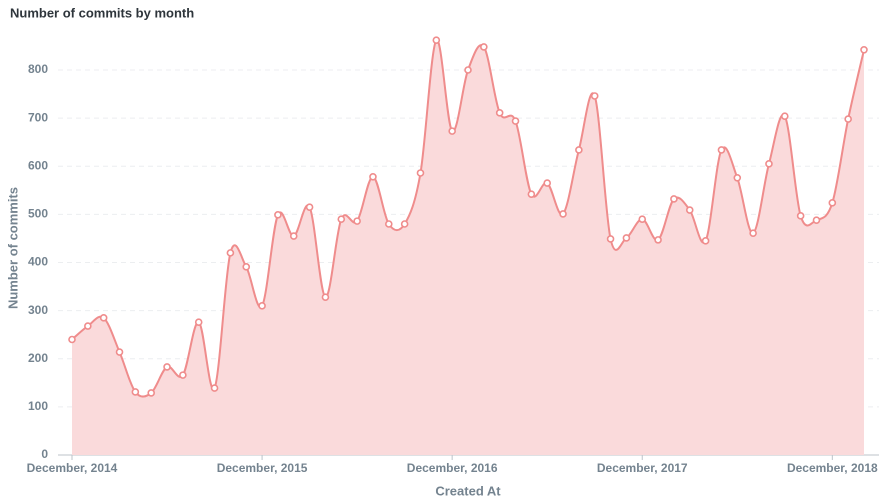  Describe the element at coordinates (44, 454) in the screenshot. I see `y-tick-label: 0` at that location.